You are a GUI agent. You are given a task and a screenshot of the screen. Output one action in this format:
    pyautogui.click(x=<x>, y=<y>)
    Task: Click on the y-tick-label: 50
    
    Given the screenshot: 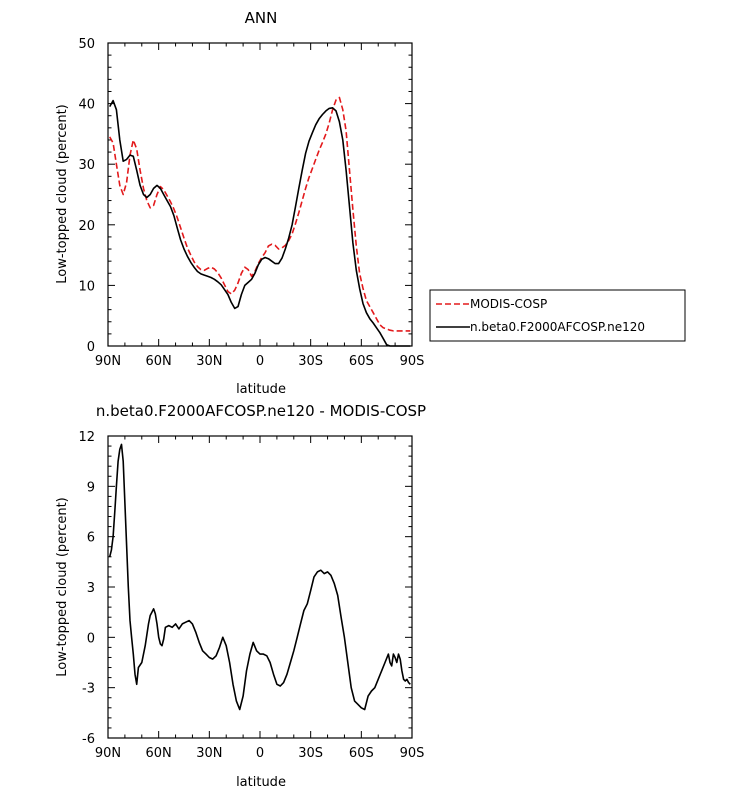 What is the action you would take?
    pyautogui.click(x=86, y=44)
    